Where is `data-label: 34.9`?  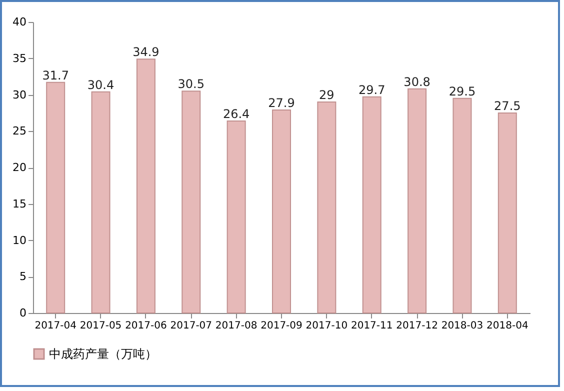
data-label: 34.9 is located at coordinates (146, 52).